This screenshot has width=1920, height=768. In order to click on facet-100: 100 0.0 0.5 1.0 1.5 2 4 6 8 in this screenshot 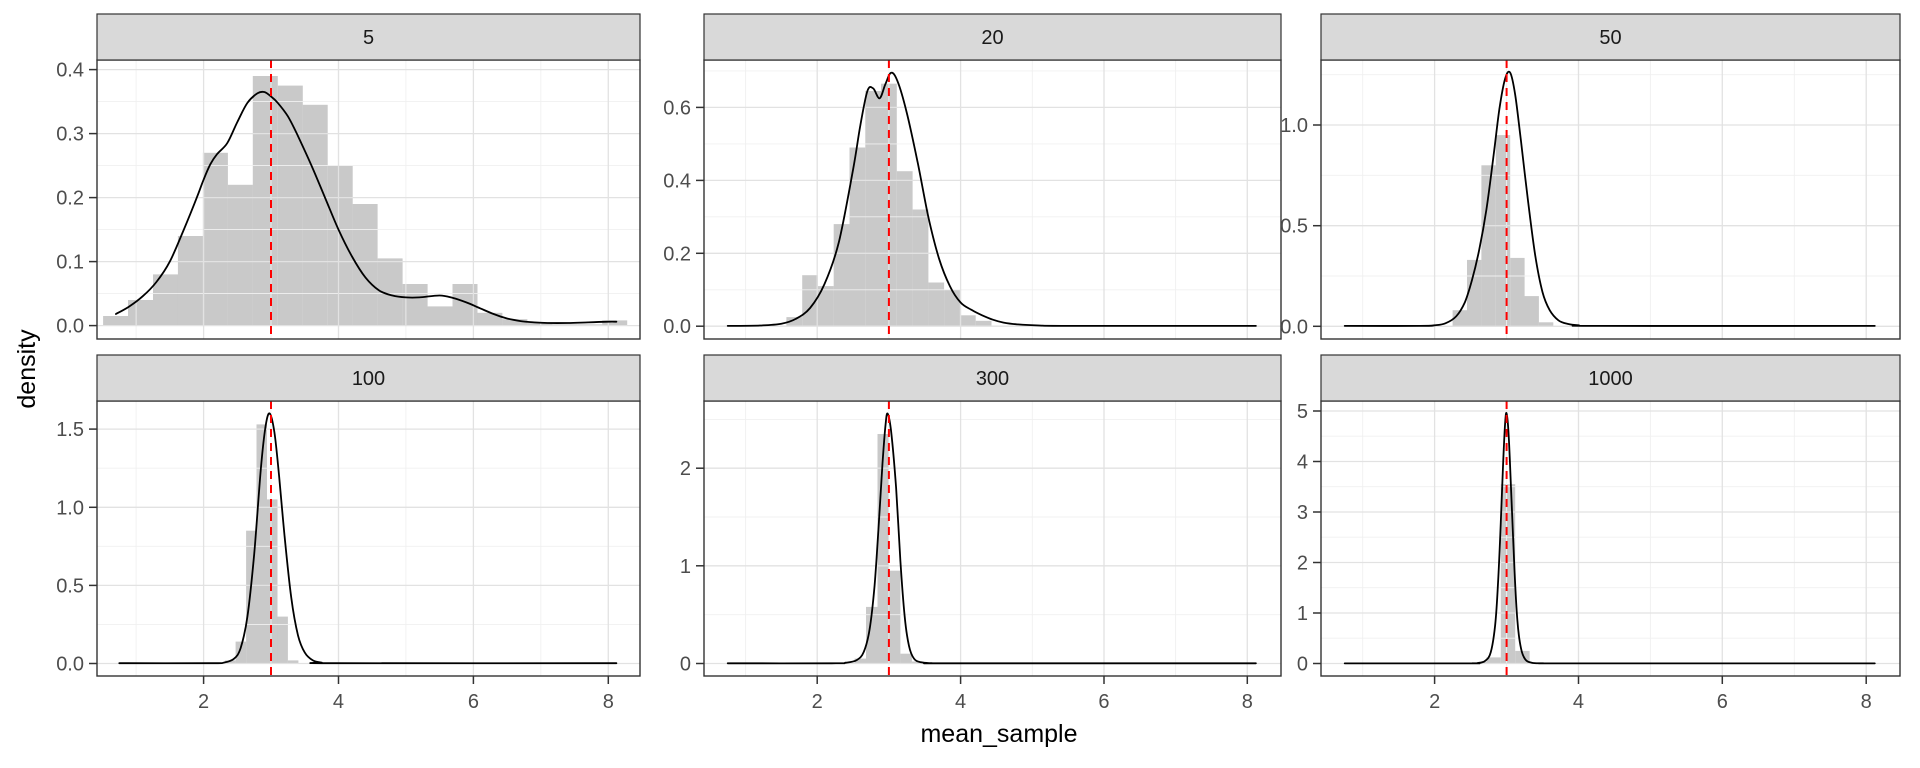, I will do `click(348, 533)`.